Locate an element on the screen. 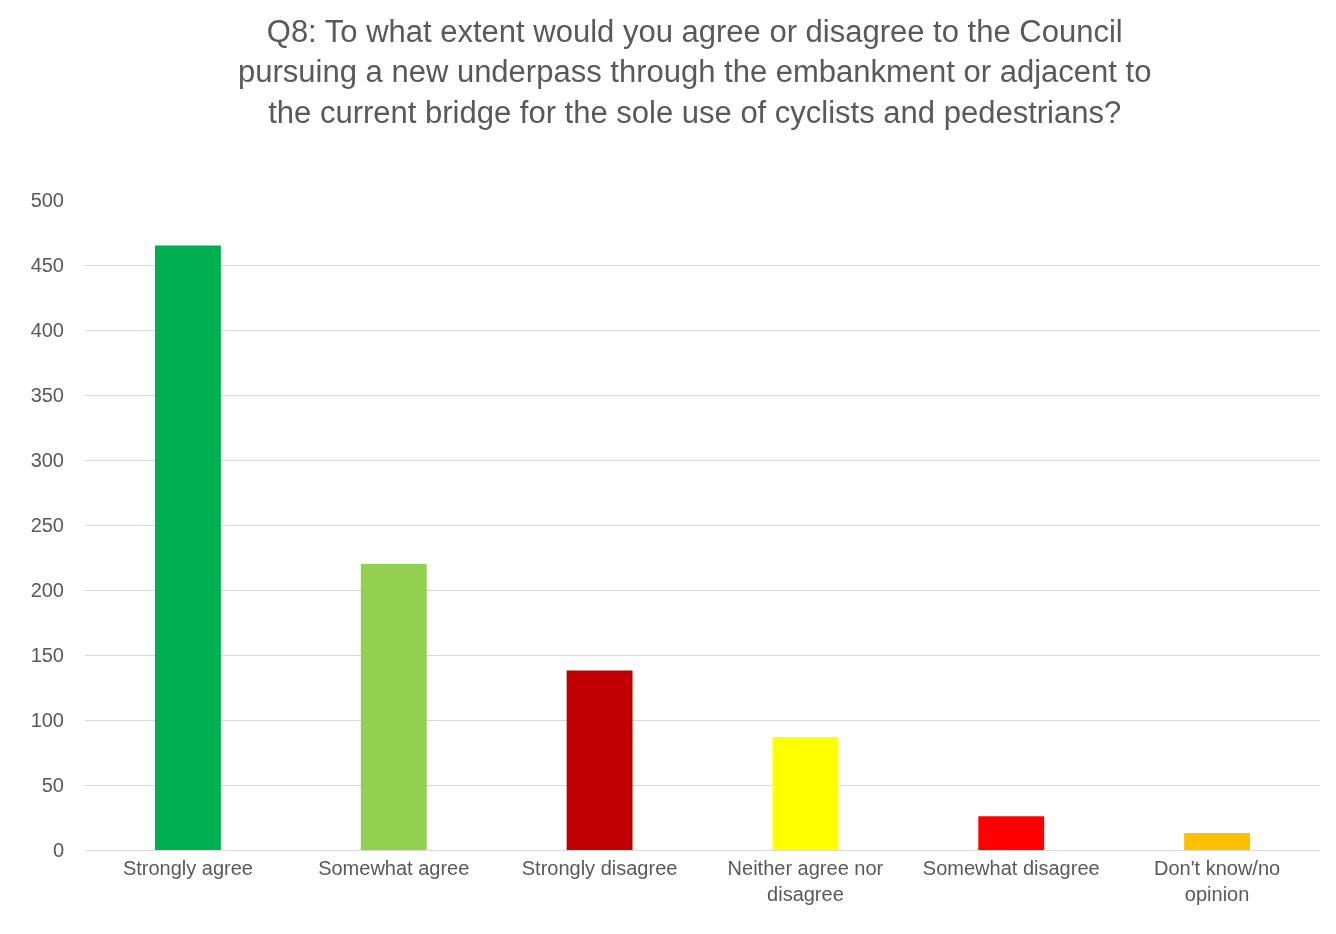 The image size is (1336, 934). y-tick-label: 150 is located at coordinates (47, 655).